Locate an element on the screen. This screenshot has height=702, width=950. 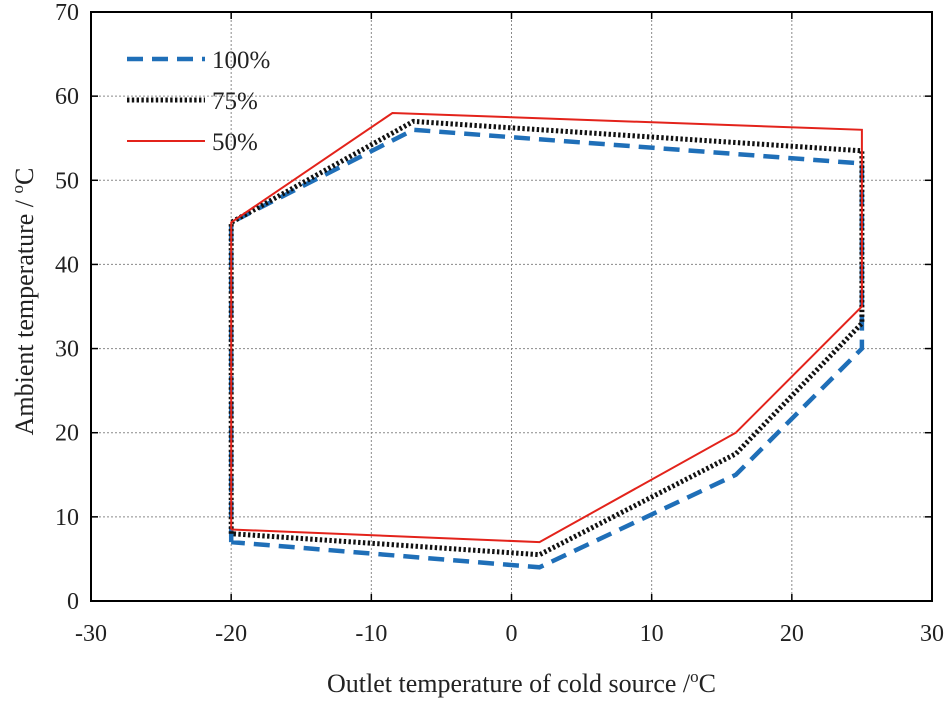
y-tick-label: 50 is located at coordinates (67, 181).